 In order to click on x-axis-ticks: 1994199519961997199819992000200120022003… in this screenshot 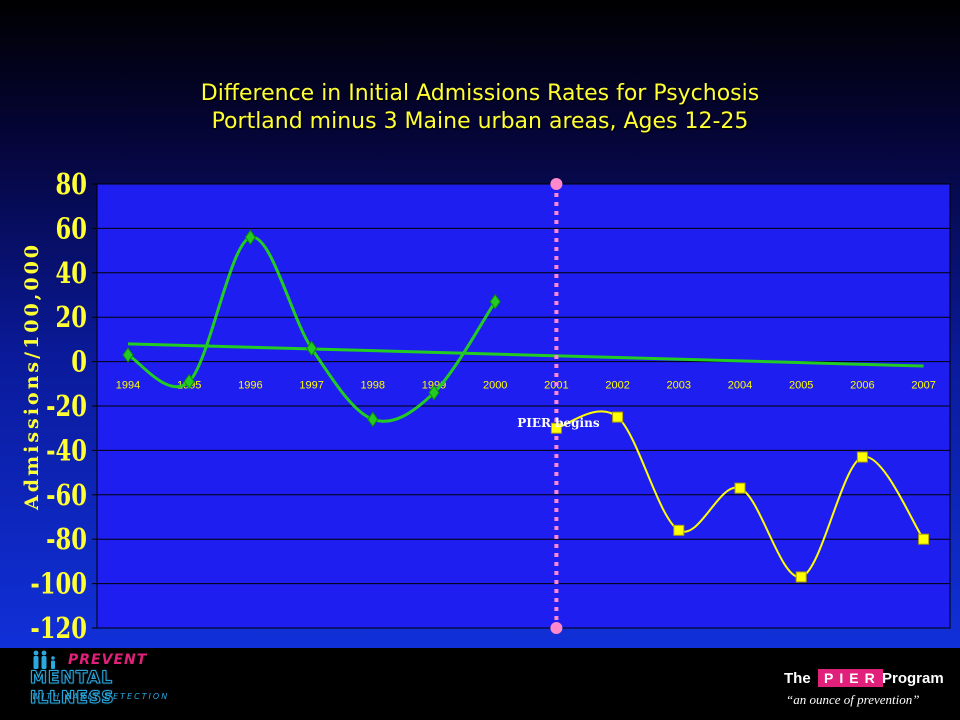, I will do `click(526, 386)`.